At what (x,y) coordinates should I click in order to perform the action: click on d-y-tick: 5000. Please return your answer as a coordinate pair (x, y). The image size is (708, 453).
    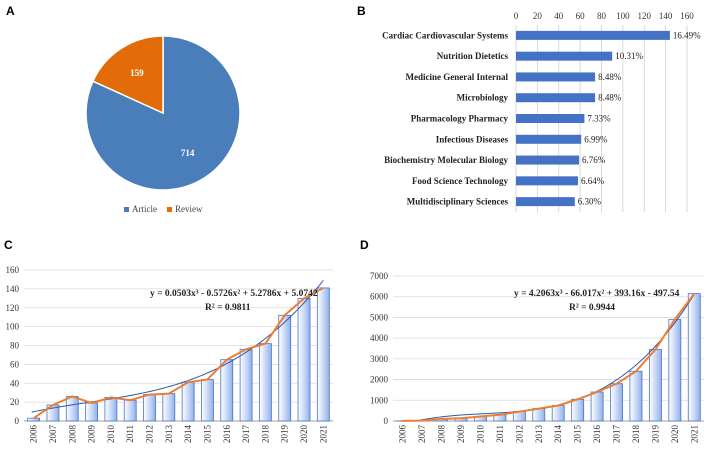
    Looking at the image, I should click on (379, 317).